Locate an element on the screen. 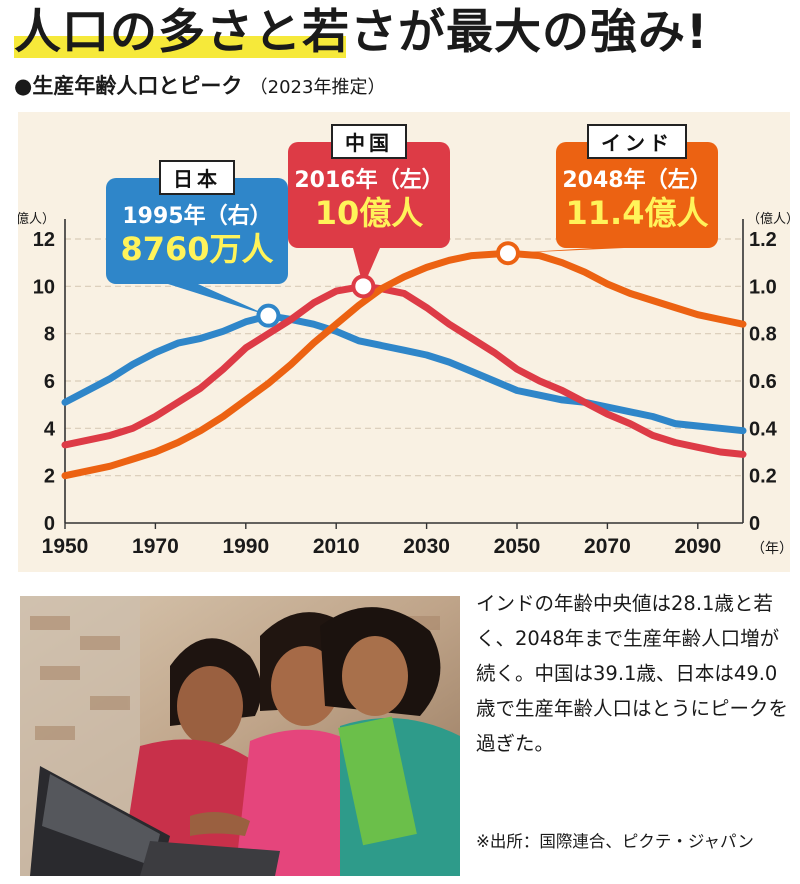 The width and height of the screenshot is (800, 884). x-tick-label: 1990 is located at coordinates (245, 546).